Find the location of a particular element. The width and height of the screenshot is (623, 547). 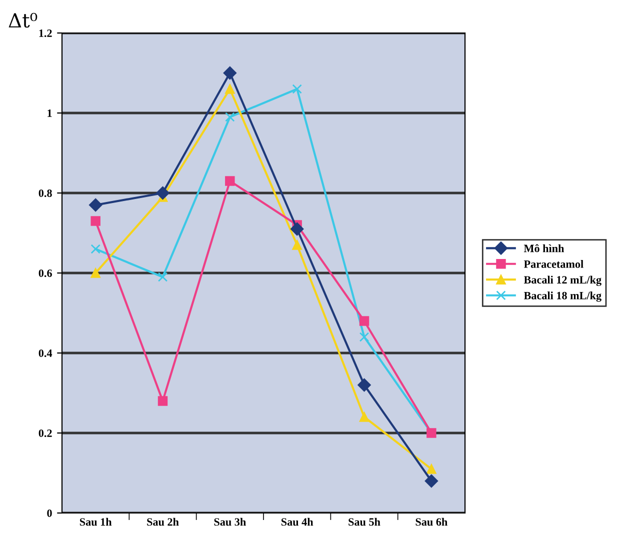

y-axis-title: Δt⁰ is located at coordinates (23, 20).